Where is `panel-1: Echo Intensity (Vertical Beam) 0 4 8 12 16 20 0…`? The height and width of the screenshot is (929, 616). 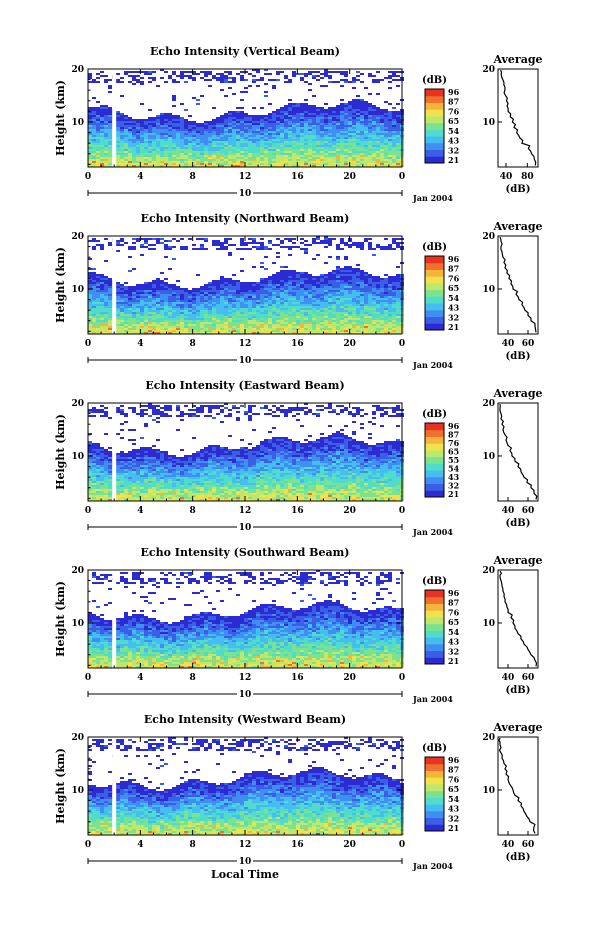
panel-1: Echo Intensity (Vertical Beam) 0 4 8 12 16 20 0… is located at coordinates (298, 124).